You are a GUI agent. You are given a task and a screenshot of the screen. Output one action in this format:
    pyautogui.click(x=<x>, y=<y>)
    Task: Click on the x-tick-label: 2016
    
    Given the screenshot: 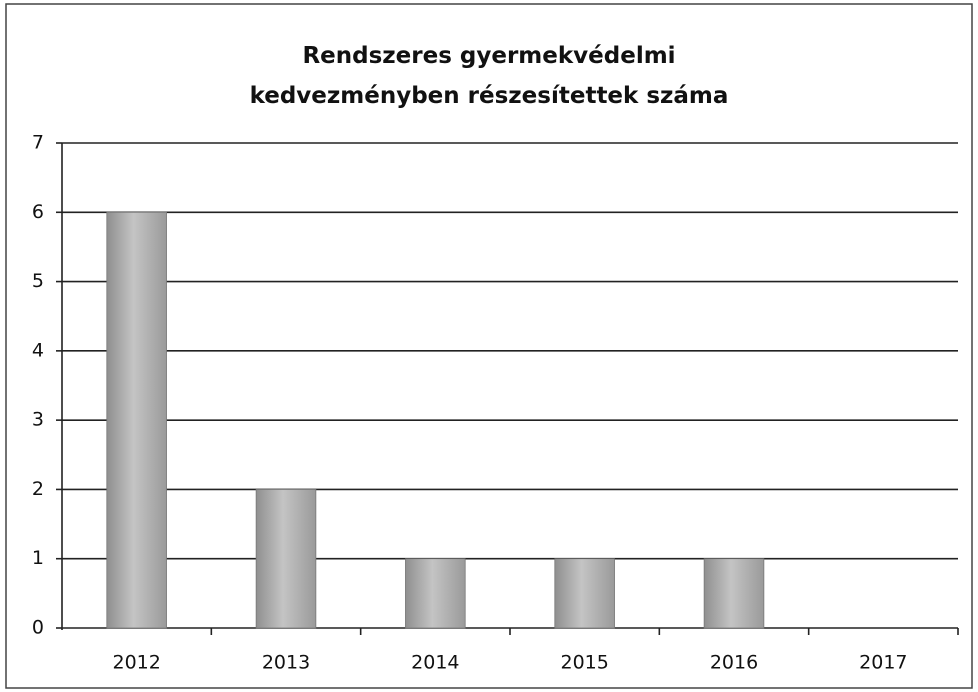 What is the action you would take?
    pyautogui.click(x=734, y=663)
    